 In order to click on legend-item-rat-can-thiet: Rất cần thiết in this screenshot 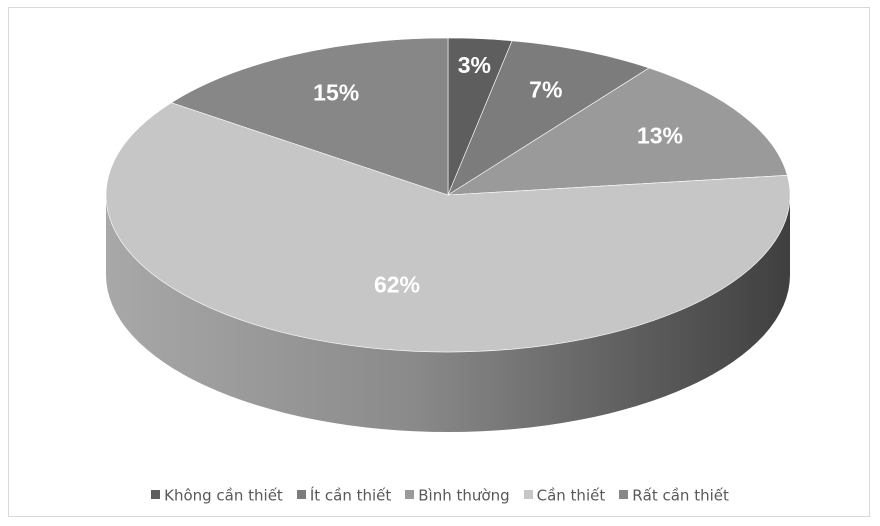, I will do `click(674, 495)`.